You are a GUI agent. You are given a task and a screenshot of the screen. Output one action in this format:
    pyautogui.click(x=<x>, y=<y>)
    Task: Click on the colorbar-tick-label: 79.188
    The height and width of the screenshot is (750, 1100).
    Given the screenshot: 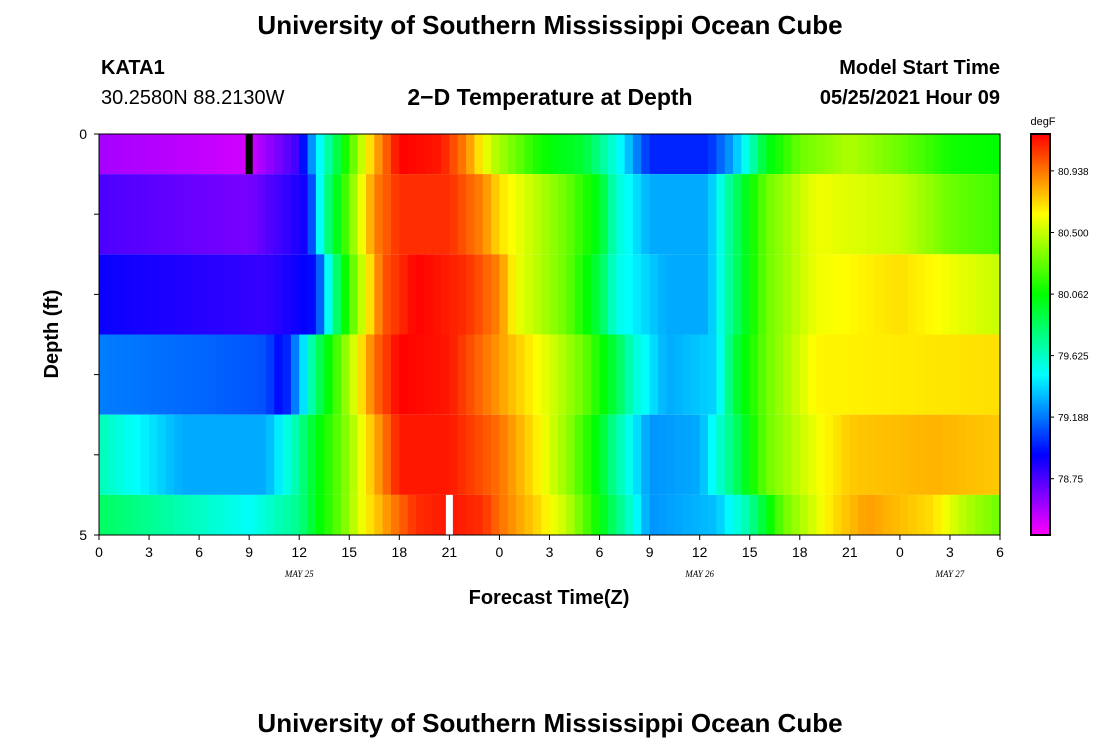 What is the action you would take?
    pyautogui.click(x=1073, y=418)
    